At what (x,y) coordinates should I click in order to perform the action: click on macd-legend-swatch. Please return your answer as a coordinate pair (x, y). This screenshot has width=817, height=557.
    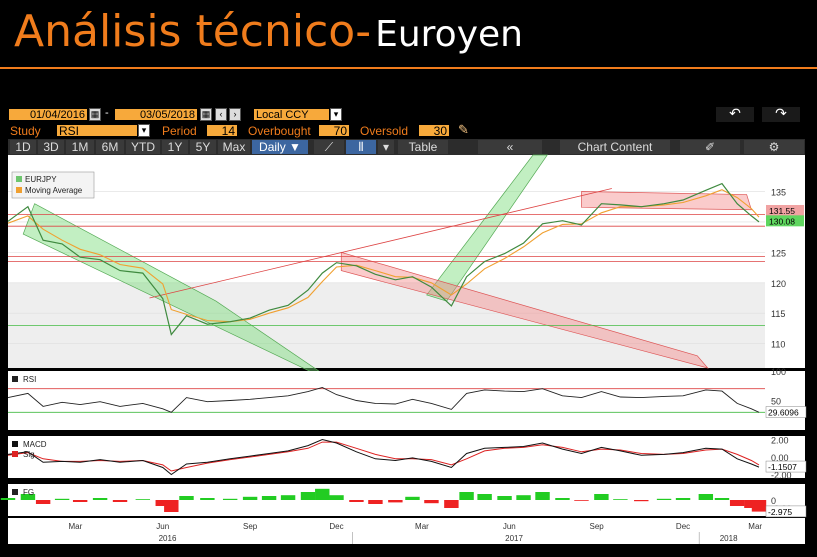
    Looking at the image, I should click on (15, 444).